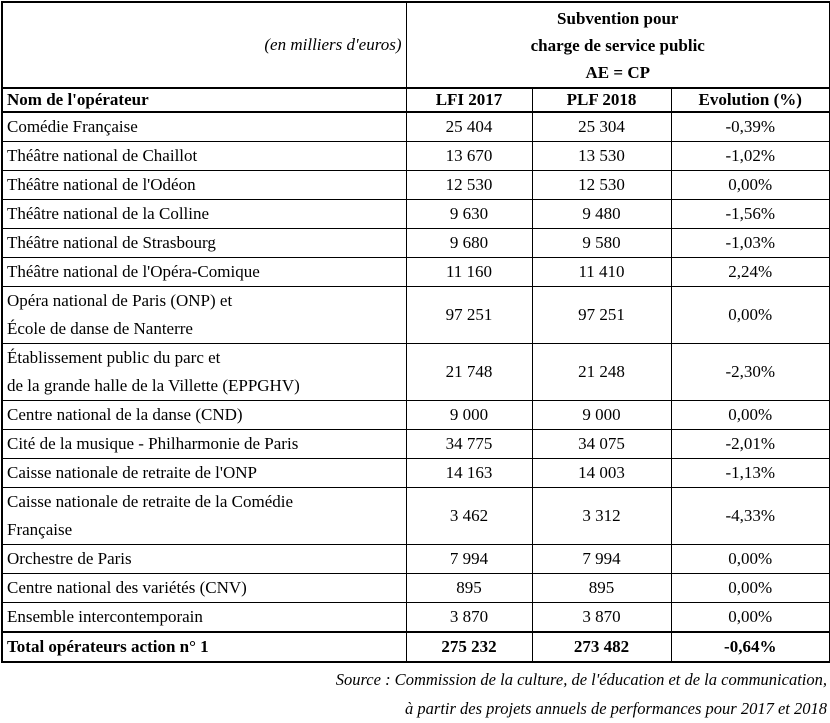 The image size is (830, 723). Describe the element at coordinates (750, 516) in the screenshot. I see `evolution-cell: -4,33%` at that location.